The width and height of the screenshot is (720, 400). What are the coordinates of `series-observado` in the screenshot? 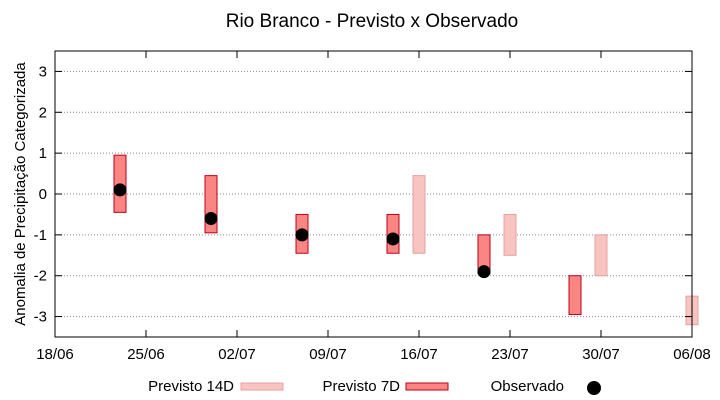 It's located at (302, 231).